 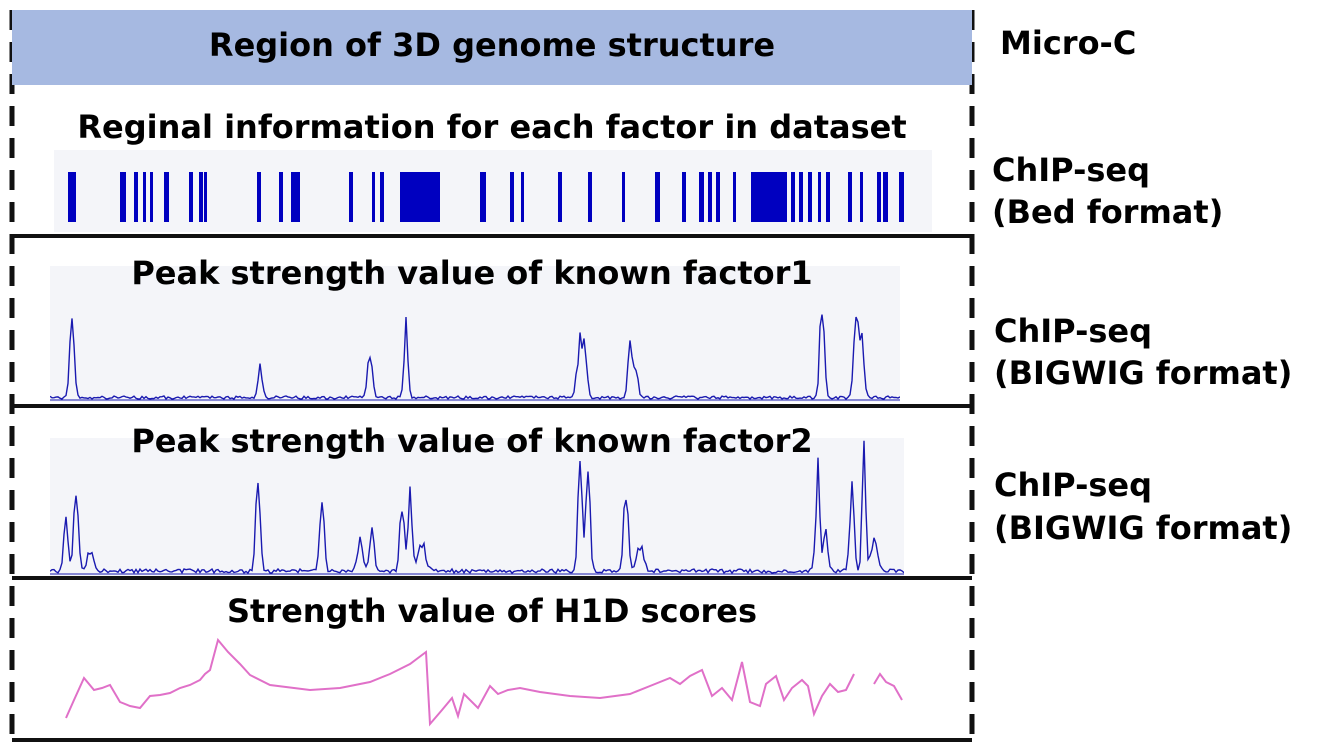 I want to click on h1d-score-track, so click(x=484, y=682).